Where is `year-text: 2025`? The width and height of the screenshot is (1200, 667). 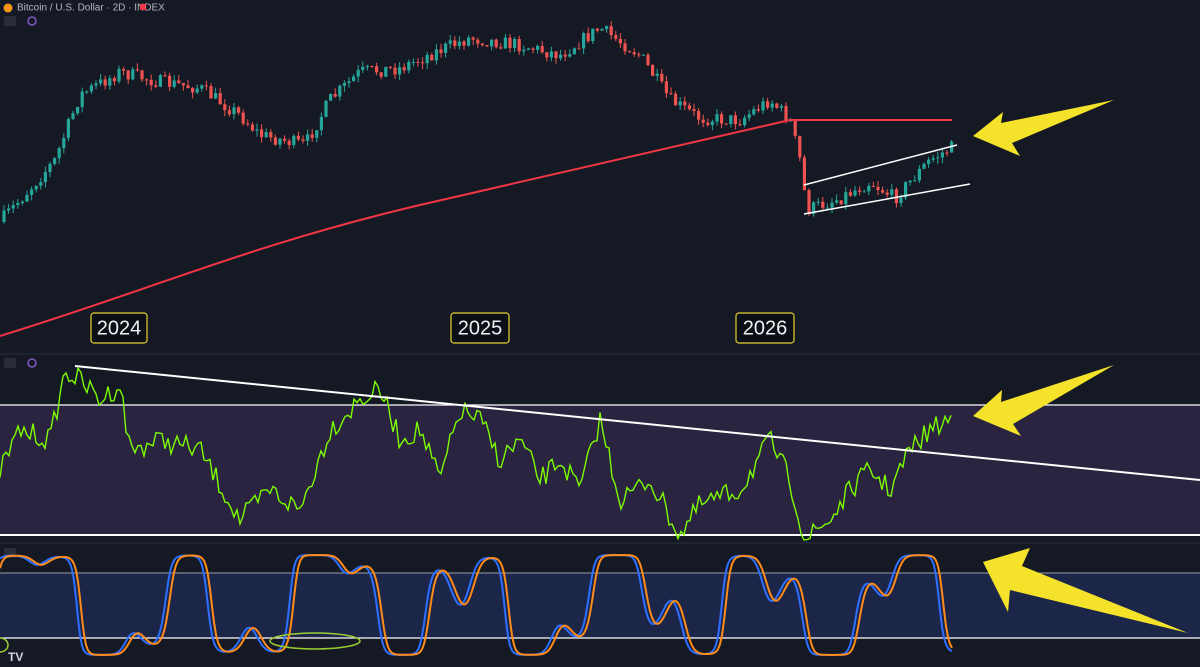 year-text: 2025 is located at coordinates (480, 328).